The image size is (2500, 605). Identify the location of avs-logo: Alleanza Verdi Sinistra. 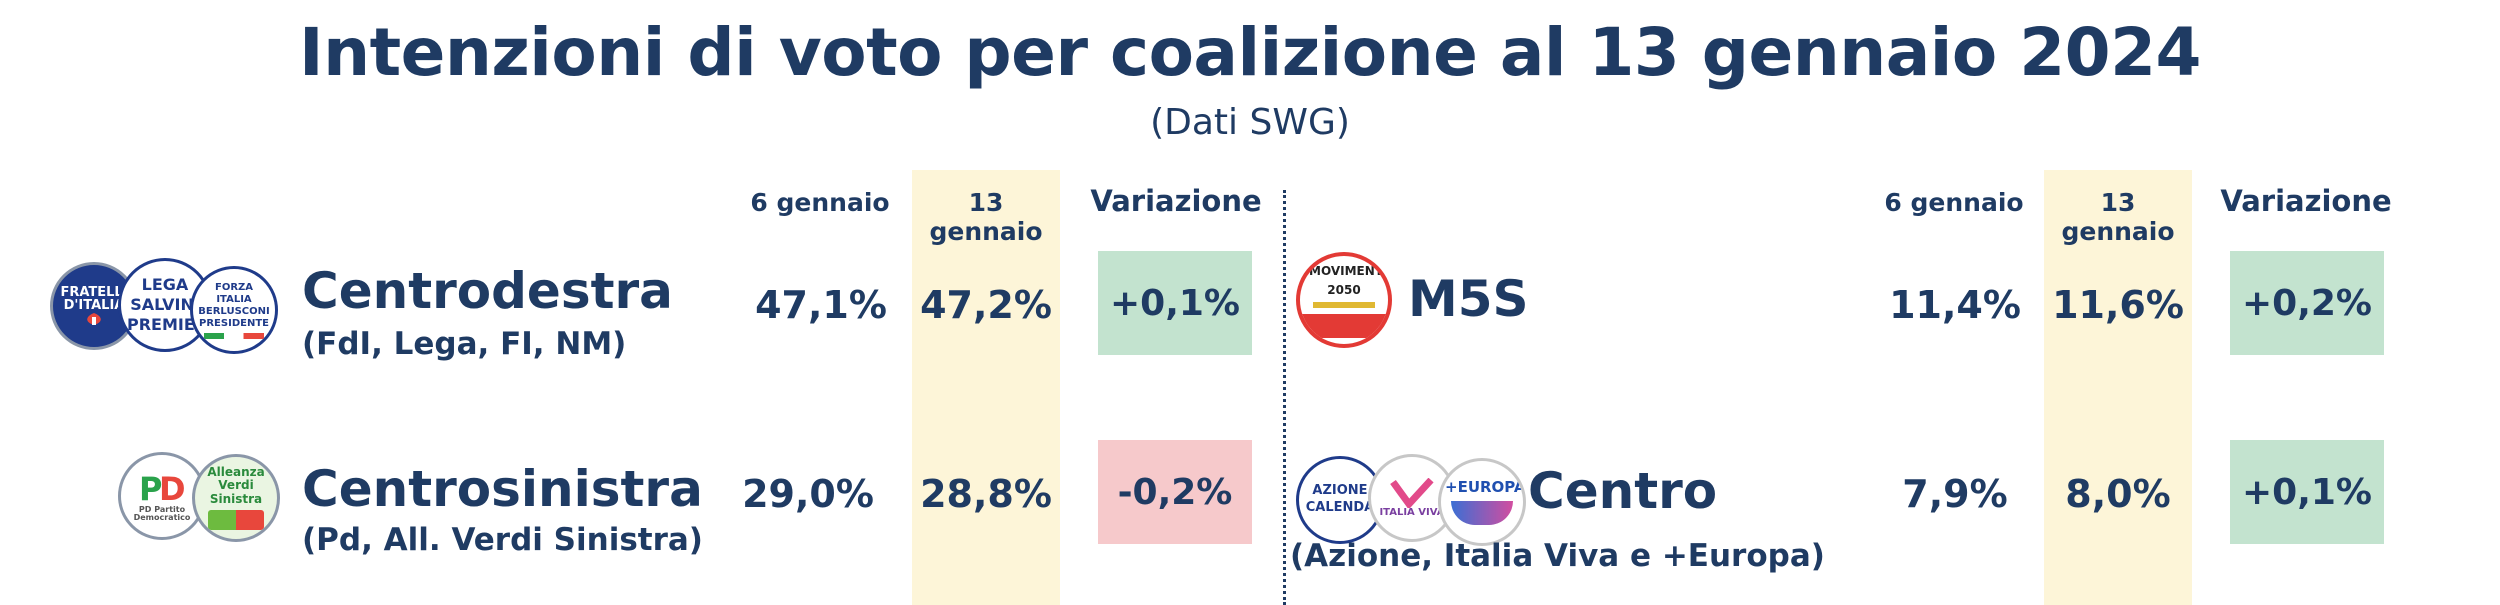
(236, 498).